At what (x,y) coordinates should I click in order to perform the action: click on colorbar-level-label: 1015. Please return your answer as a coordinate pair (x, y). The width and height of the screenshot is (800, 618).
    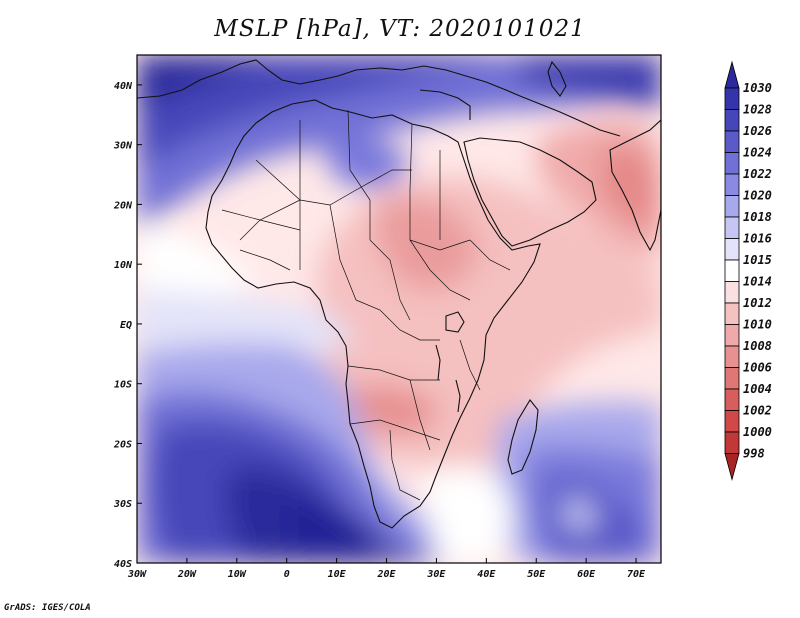
    Looking at the image, I should click on (757, 260).